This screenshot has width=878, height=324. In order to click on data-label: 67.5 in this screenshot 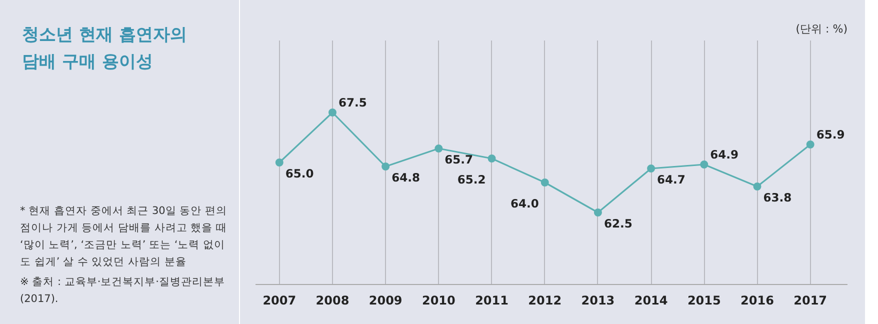, I will do `click(352, 103)`.